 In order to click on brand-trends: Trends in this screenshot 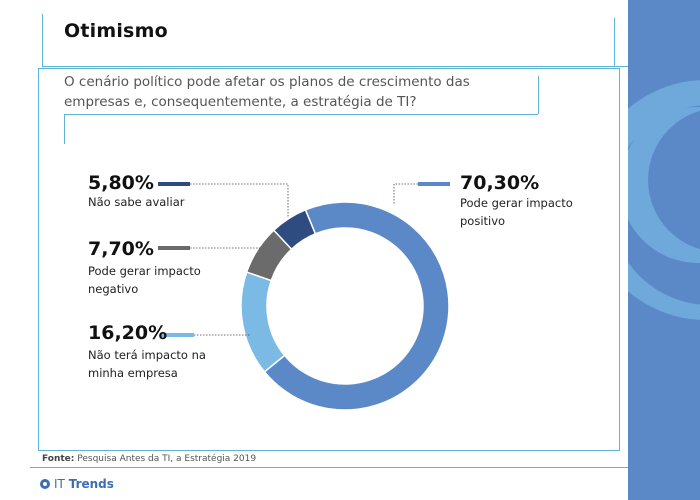, I will do `click(91, 484)`.